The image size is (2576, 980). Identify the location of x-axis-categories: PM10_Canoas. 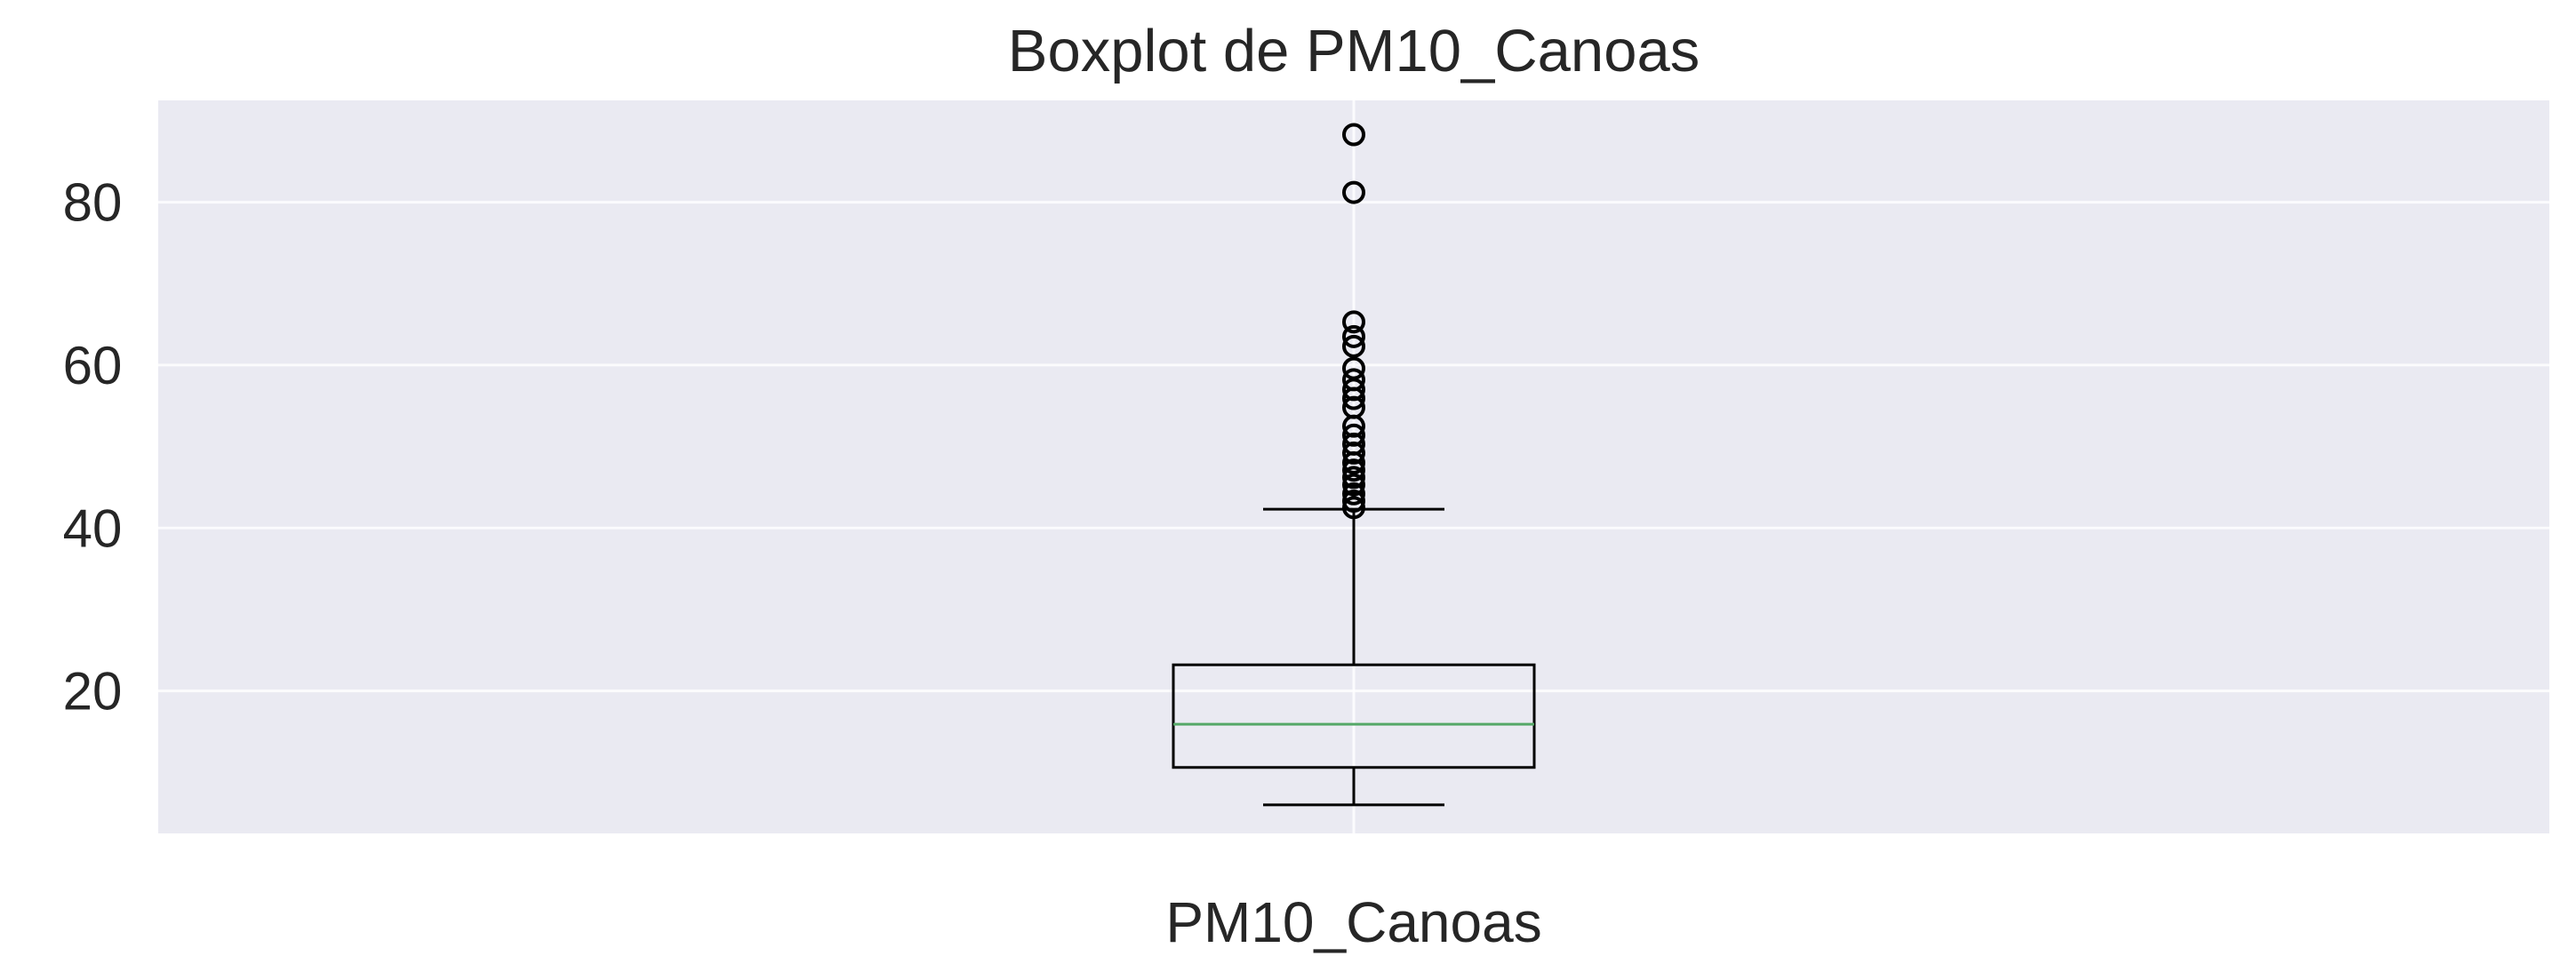
(1353, 922).